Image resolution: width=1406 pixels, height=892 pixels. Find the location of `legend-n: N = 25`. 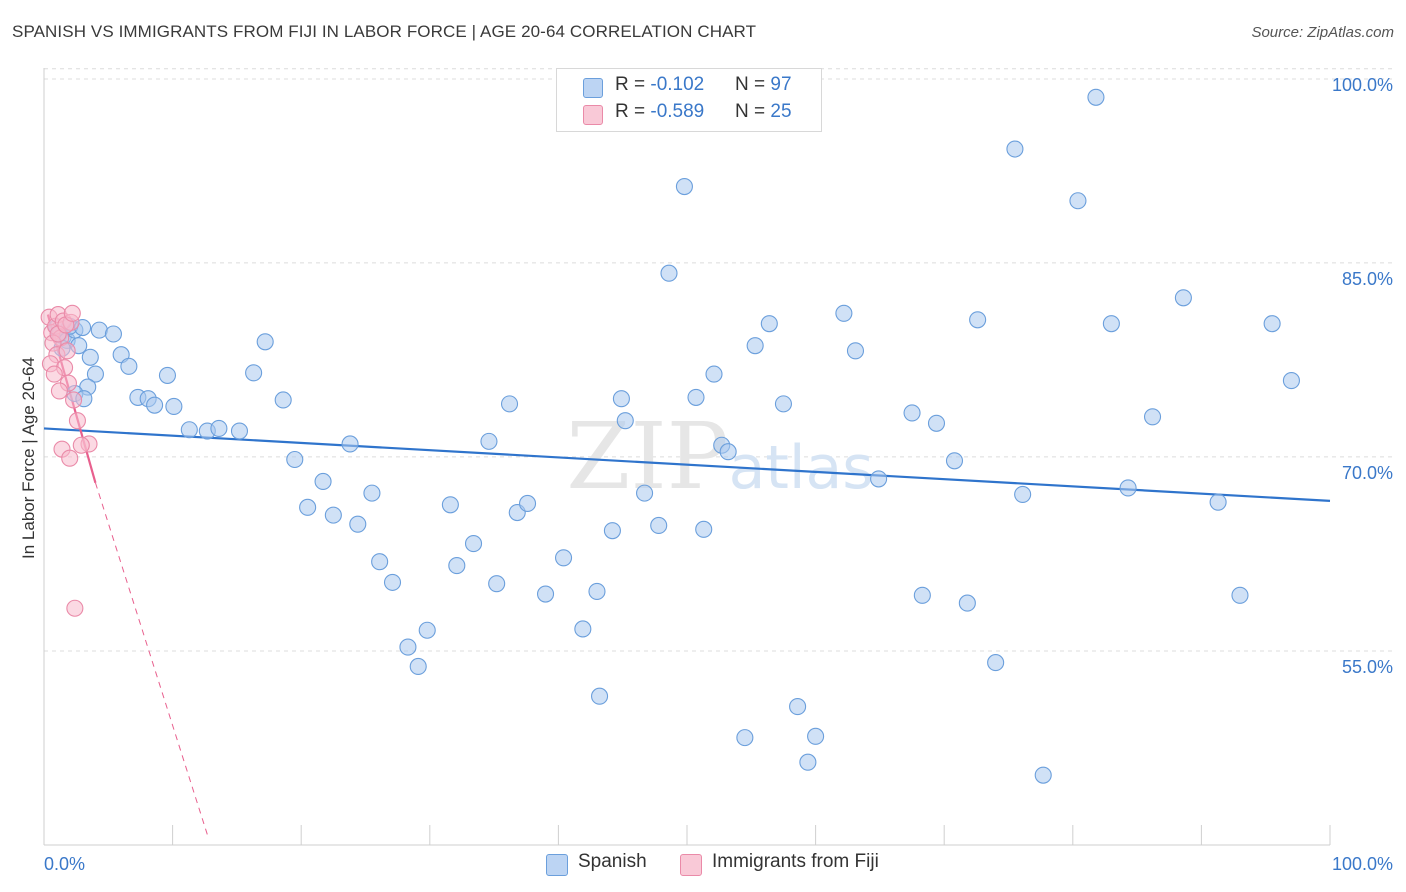

legend-n: N = 25 is located at coordinates (763, 111).